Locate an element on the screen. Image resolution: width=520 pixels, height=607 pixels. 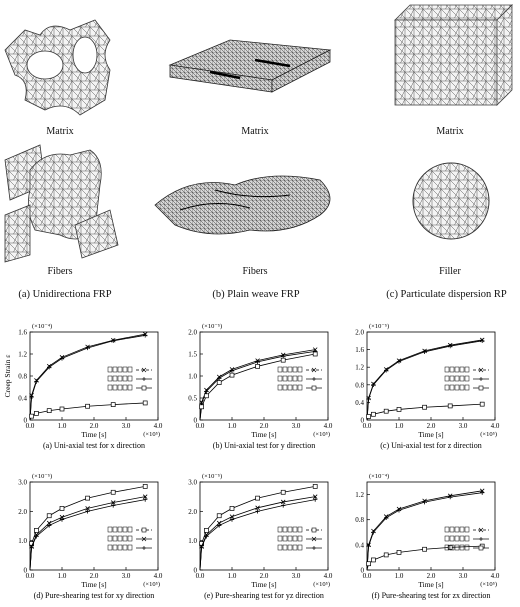
chart-title: (b) Uni-axial test for y direction is located at coordinates (264, 445).